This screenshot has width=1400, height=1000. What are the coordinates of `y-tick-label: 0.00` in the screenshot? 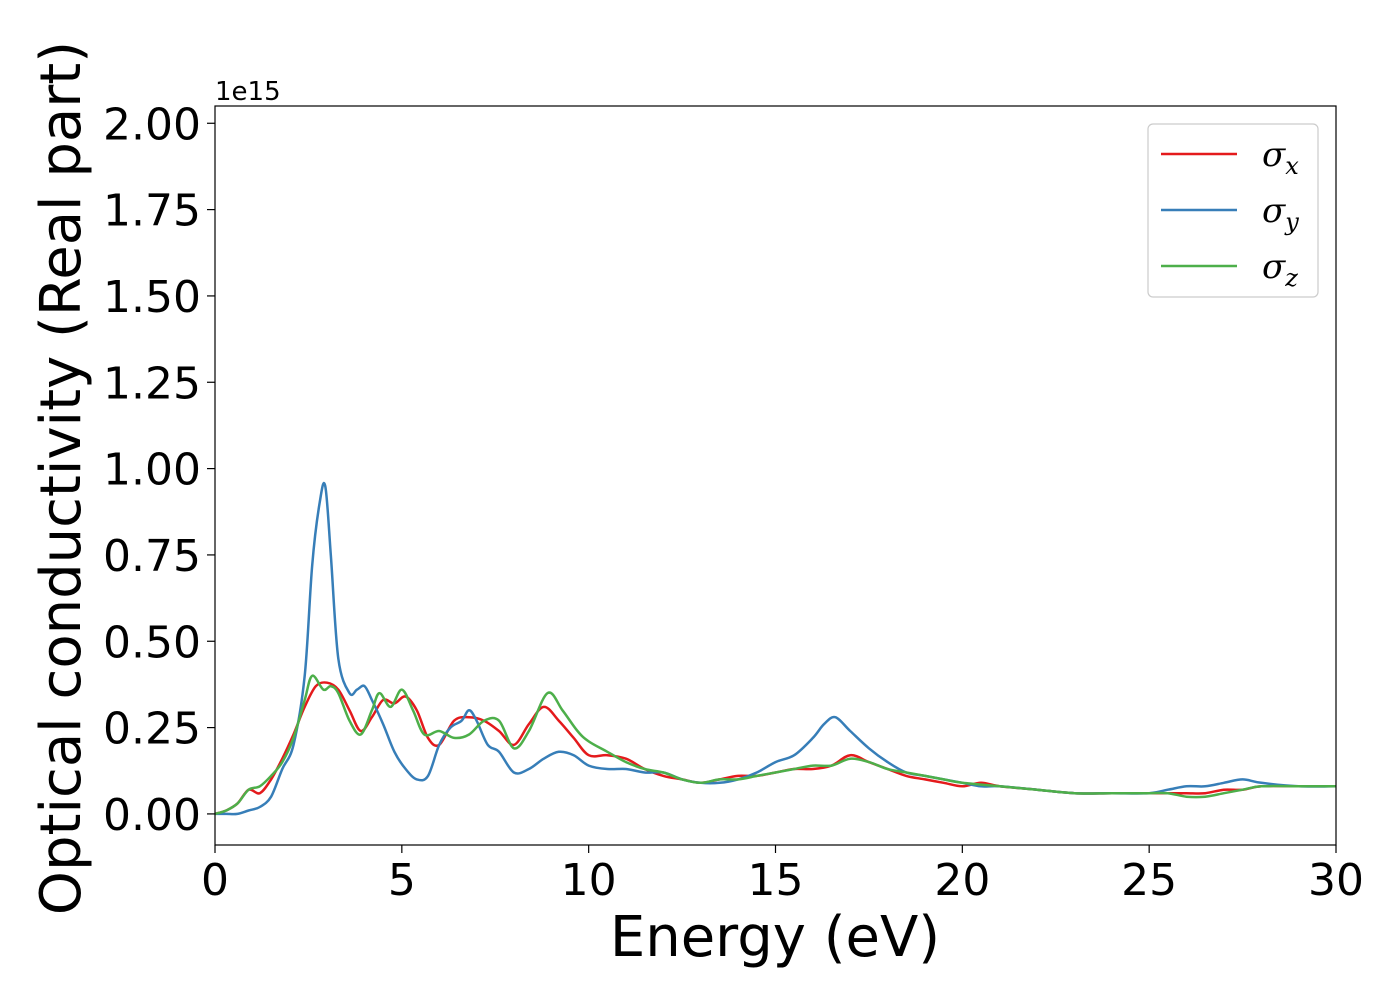 It's located at (152, 815).